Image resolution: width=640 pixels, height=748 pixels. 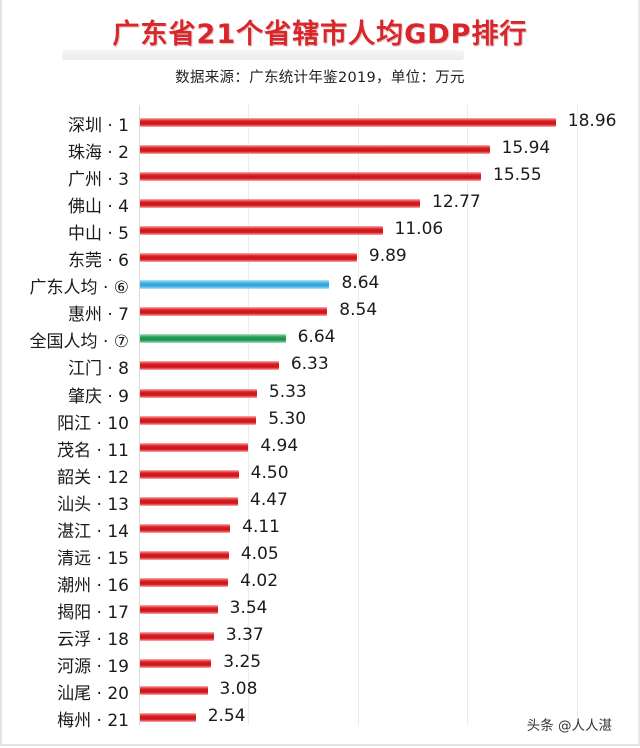 What do you see at coordinates (320, 609) in the screenshot?
I see `bar-row: 揭阳 · 17 3.54` at bounding box center [320, 609].